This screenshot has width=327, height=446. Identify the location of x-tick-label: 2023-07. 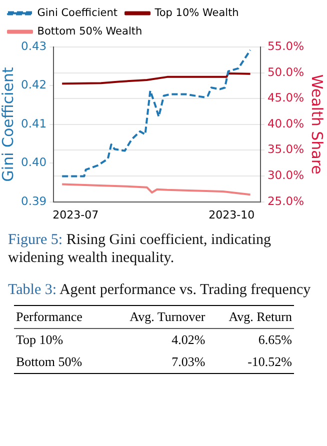
(75, 215).